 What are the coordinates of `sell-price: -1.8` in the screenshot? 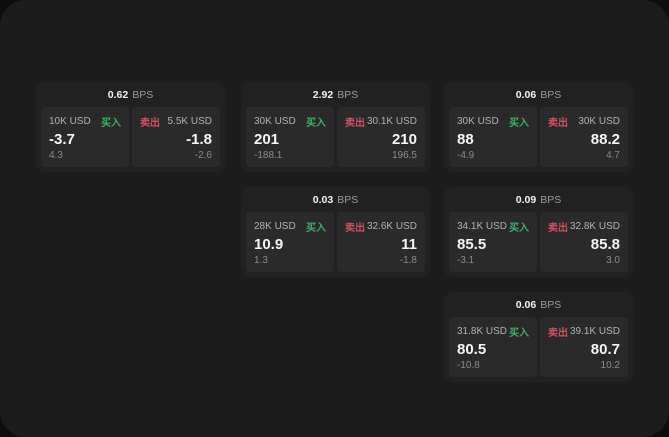 It's located at (199, 139).